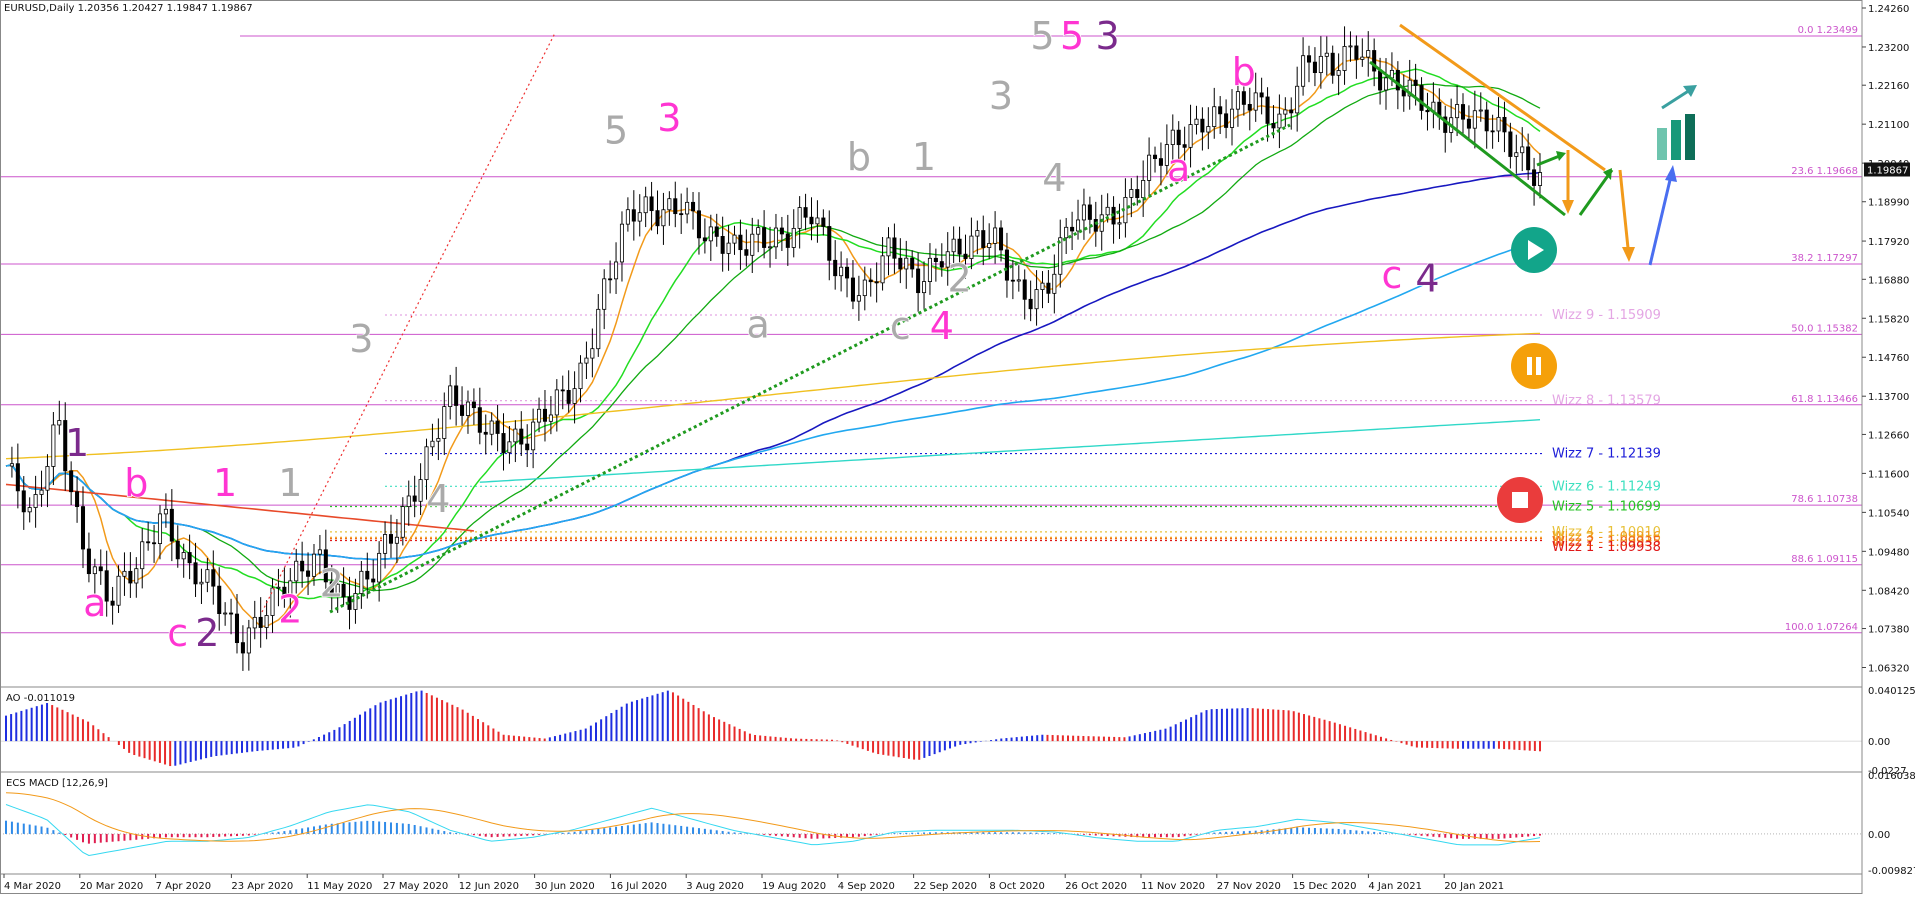  What do you see at coordinates (1888, 203) in the screenshot?
I see `price-tick-label: 1.18990` at bounding box center [1888, 203].